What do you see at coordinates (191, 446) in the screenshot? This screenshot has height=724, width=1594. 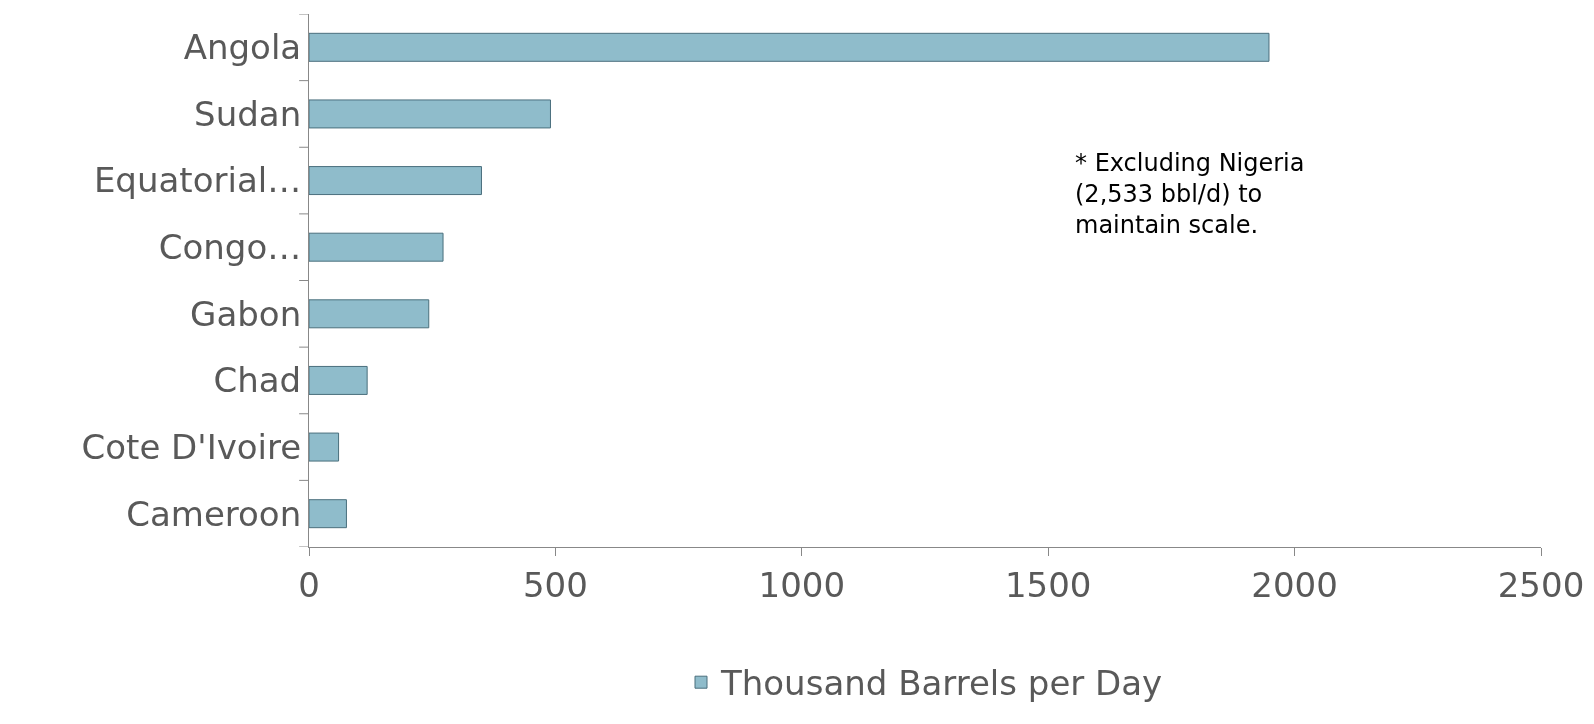 I see `y-tick-label: Cote D'Ivoire` at bounding box center [191, 446].